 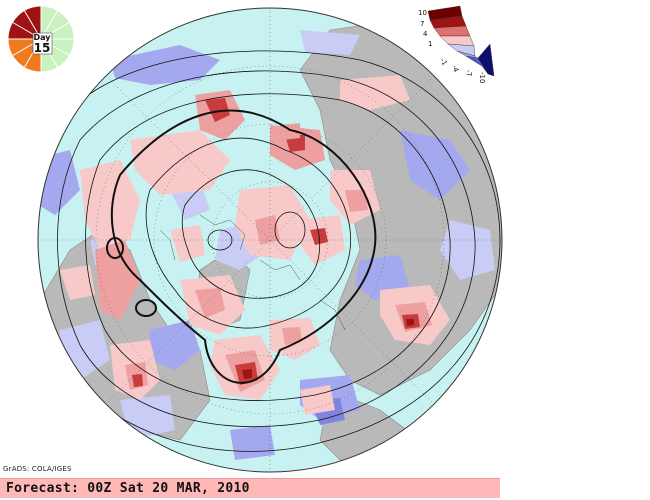 I want to click on scale-label: 10, so click(x=422, y=13).